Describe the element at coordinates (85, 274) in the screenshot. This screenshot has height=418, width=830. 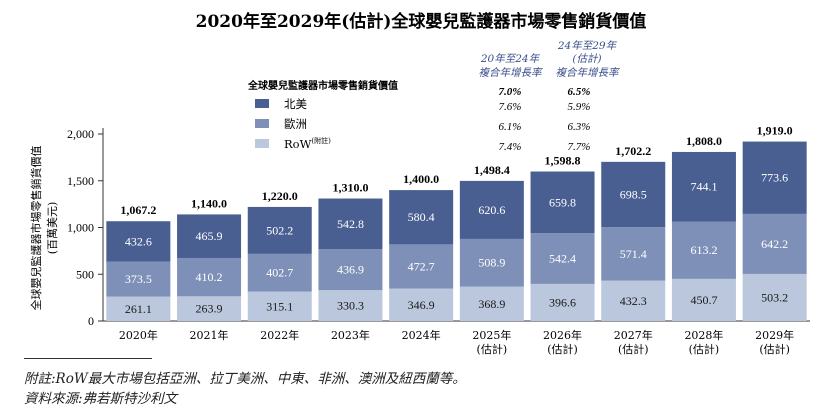
I see `y-tick-label: 500` at that location.